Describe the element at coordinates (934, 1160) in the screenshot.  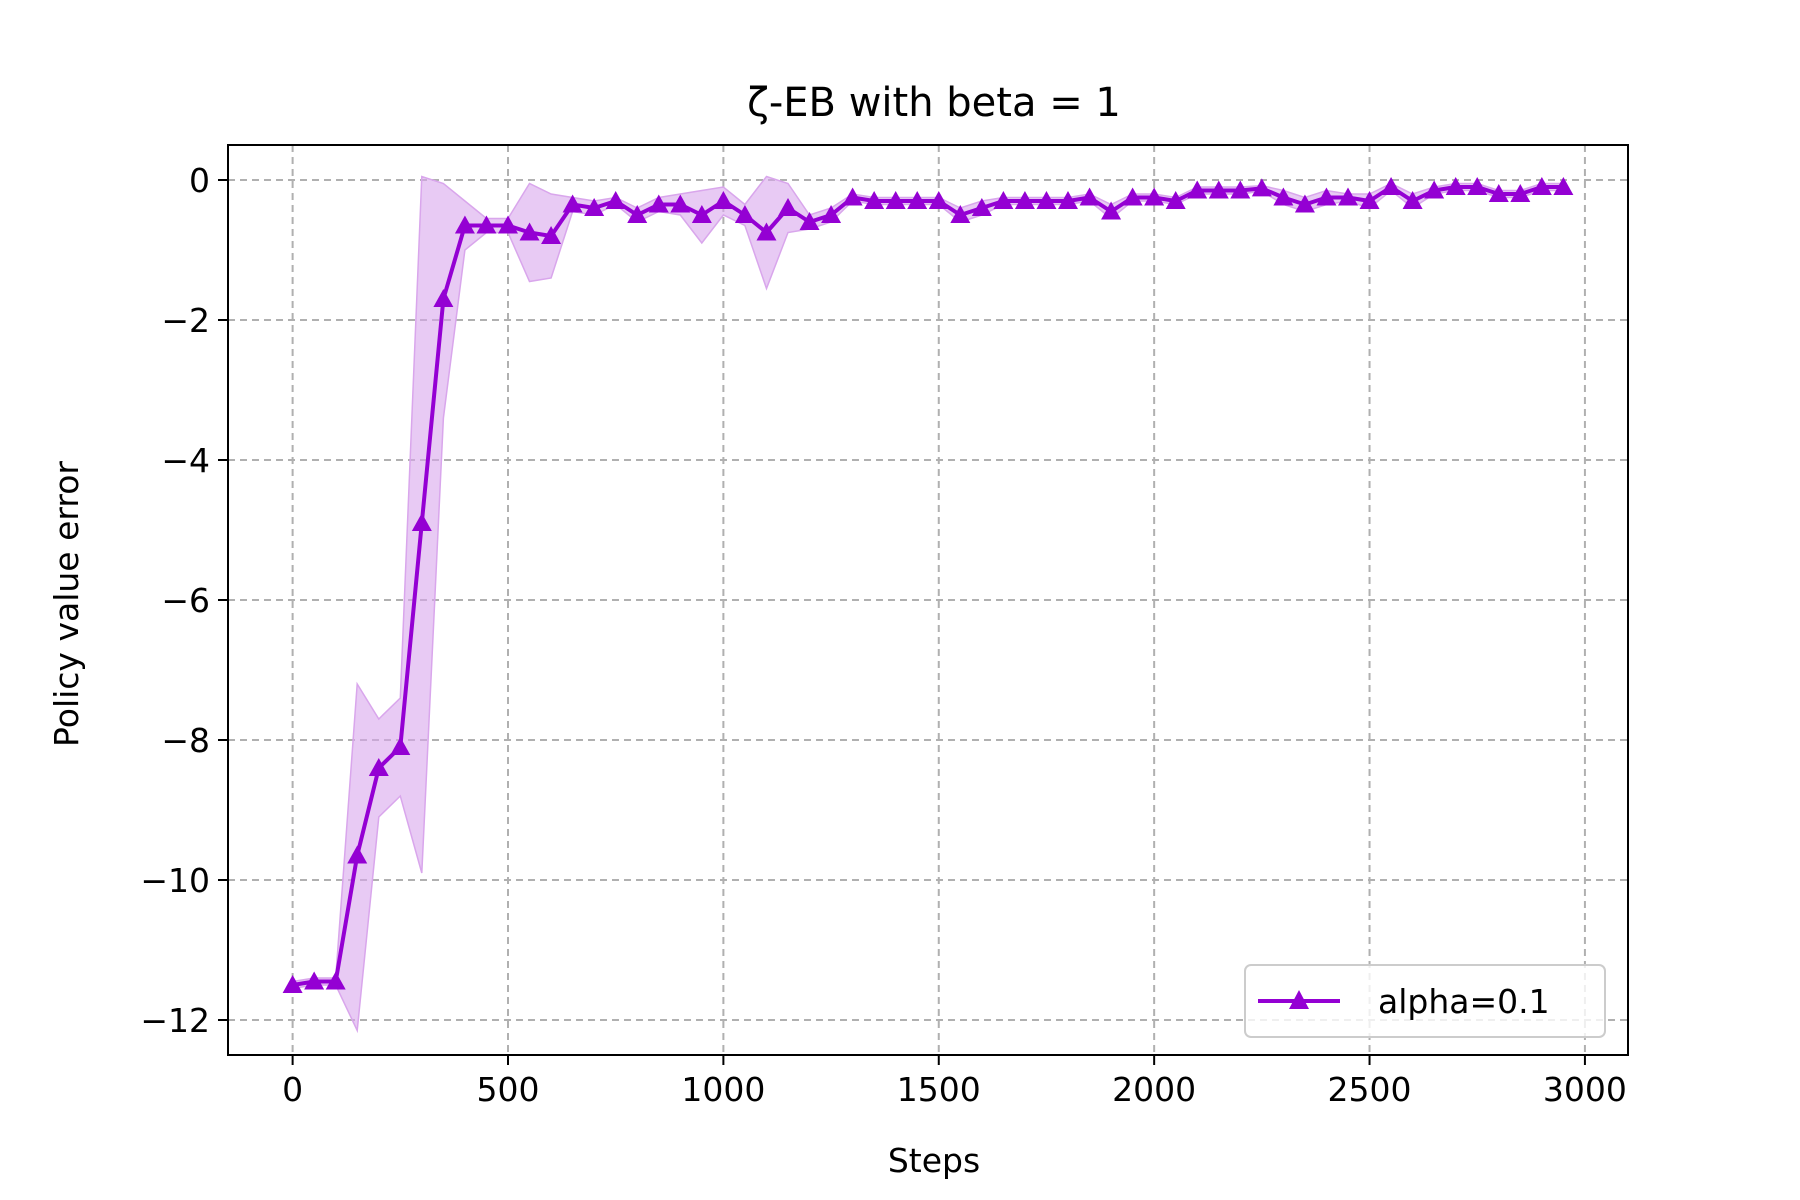
I see `x-axis-label: Steps` at that location.